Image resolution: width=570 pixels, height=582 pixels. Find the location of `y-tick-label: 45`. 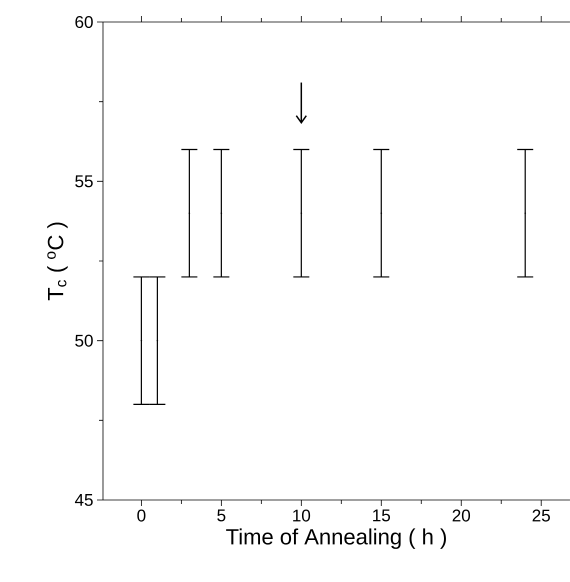

y-tick-label: 45 is located at coordinates (83, 500).